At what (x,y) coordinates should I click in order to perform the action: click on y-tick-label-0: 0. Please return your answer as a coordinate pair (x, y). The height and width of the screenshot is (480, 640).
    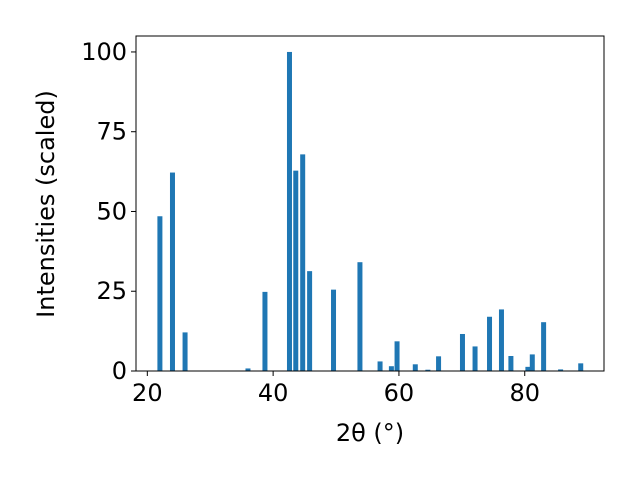
    Looking at the image, I should click on (119, 371).